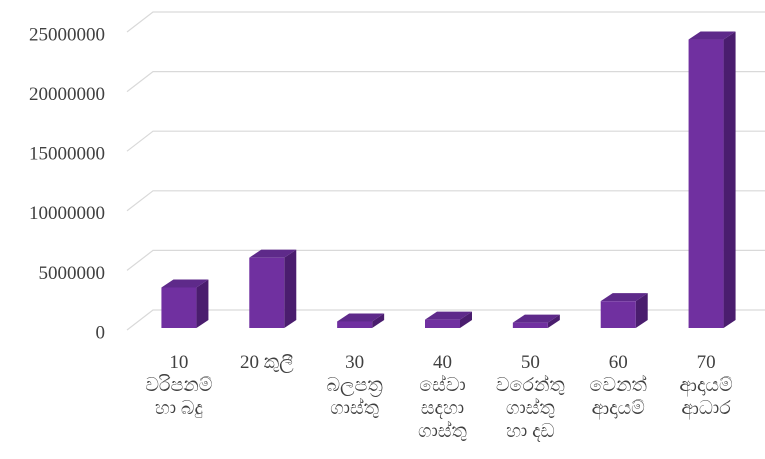 This screenshot has height=459, width=765. I want to click on y-tick-label: 10000000, so click(67, 213).